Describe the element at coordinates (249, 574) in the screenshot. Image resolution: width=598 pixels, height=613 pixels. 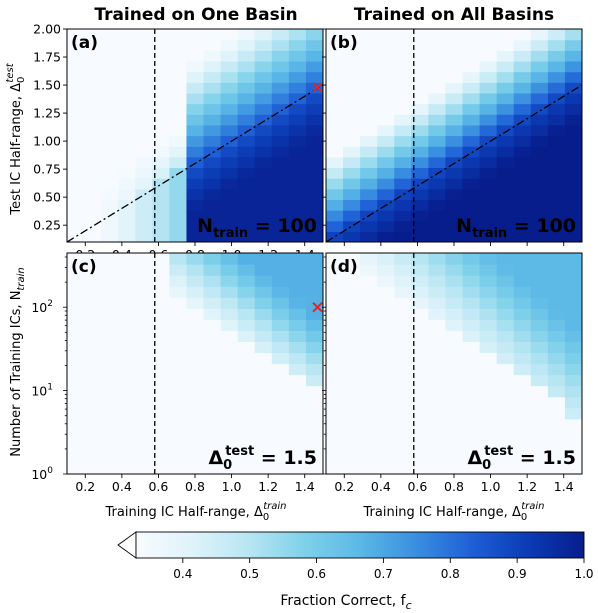
I see `colorbar-tick-label: 0.5` at that location.